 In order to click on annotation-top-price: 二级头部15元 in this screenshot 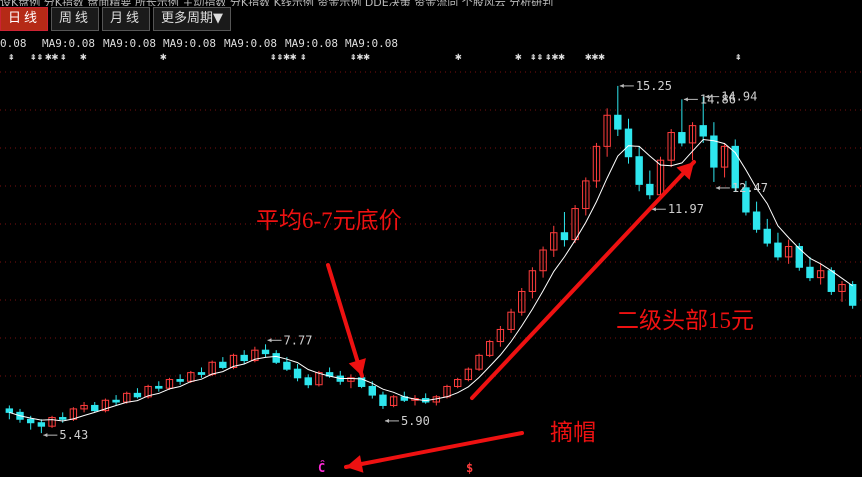, I will do `click(685, 320)`.